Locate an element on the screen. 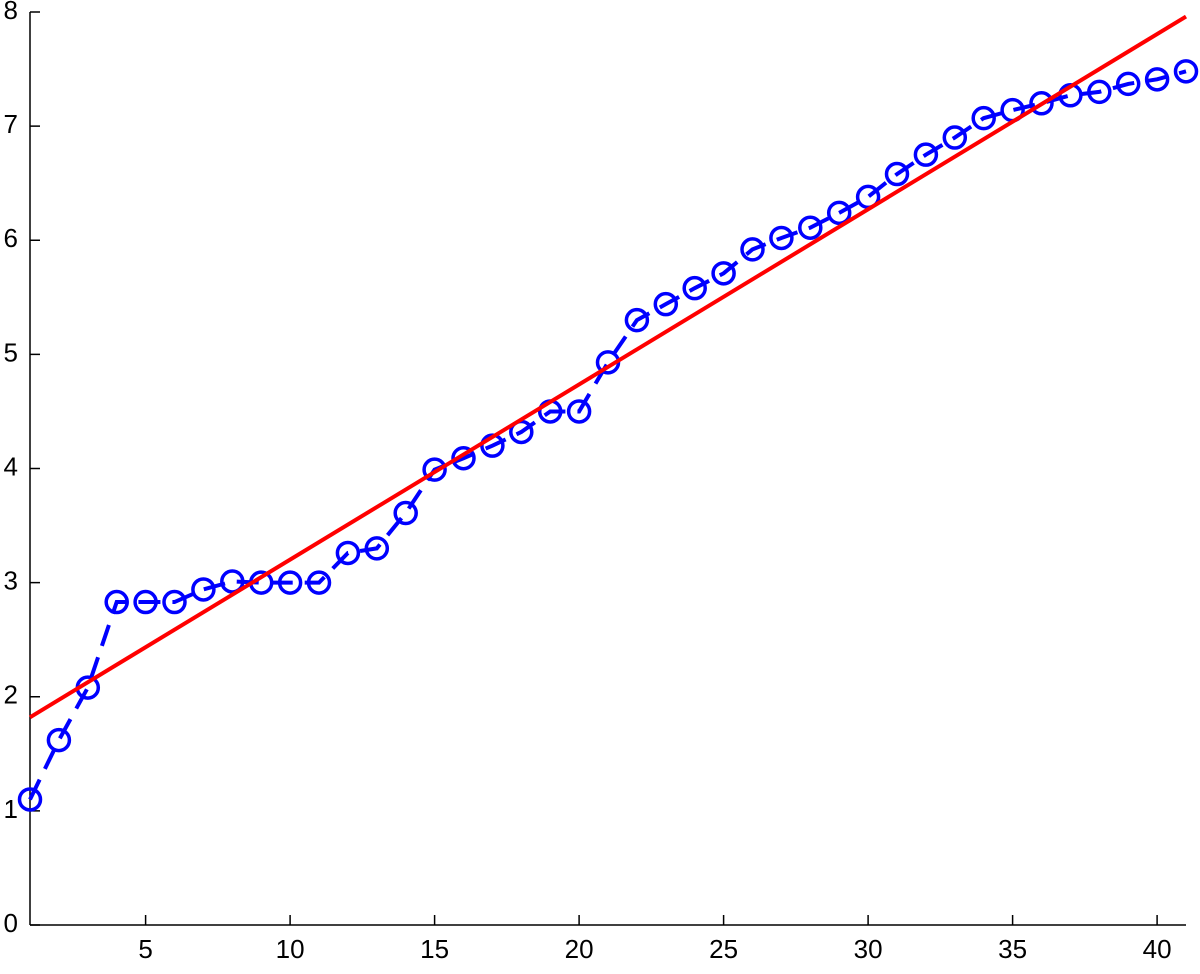 This screenshot has height=974, width=1200. y-tick-label: 6 is located at coordinates (11, 238).